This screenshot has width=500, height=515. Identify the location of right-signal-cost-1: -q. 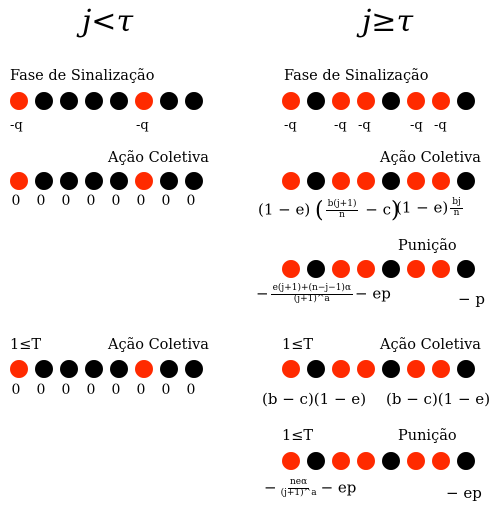
(290, 125).